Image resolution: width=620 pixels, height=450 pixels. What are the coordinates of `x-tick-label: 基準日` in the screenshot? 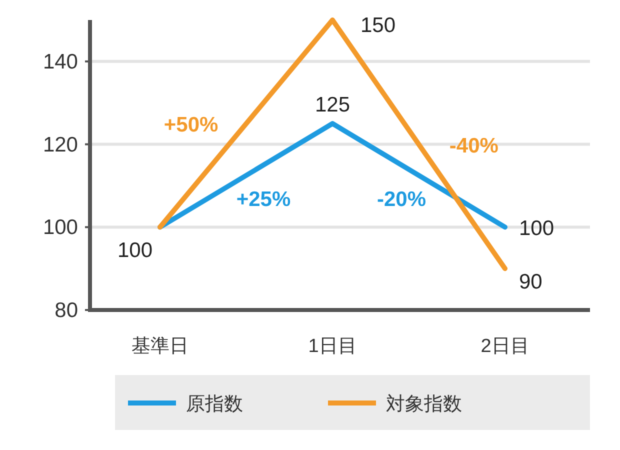 It's located at (160, 346).